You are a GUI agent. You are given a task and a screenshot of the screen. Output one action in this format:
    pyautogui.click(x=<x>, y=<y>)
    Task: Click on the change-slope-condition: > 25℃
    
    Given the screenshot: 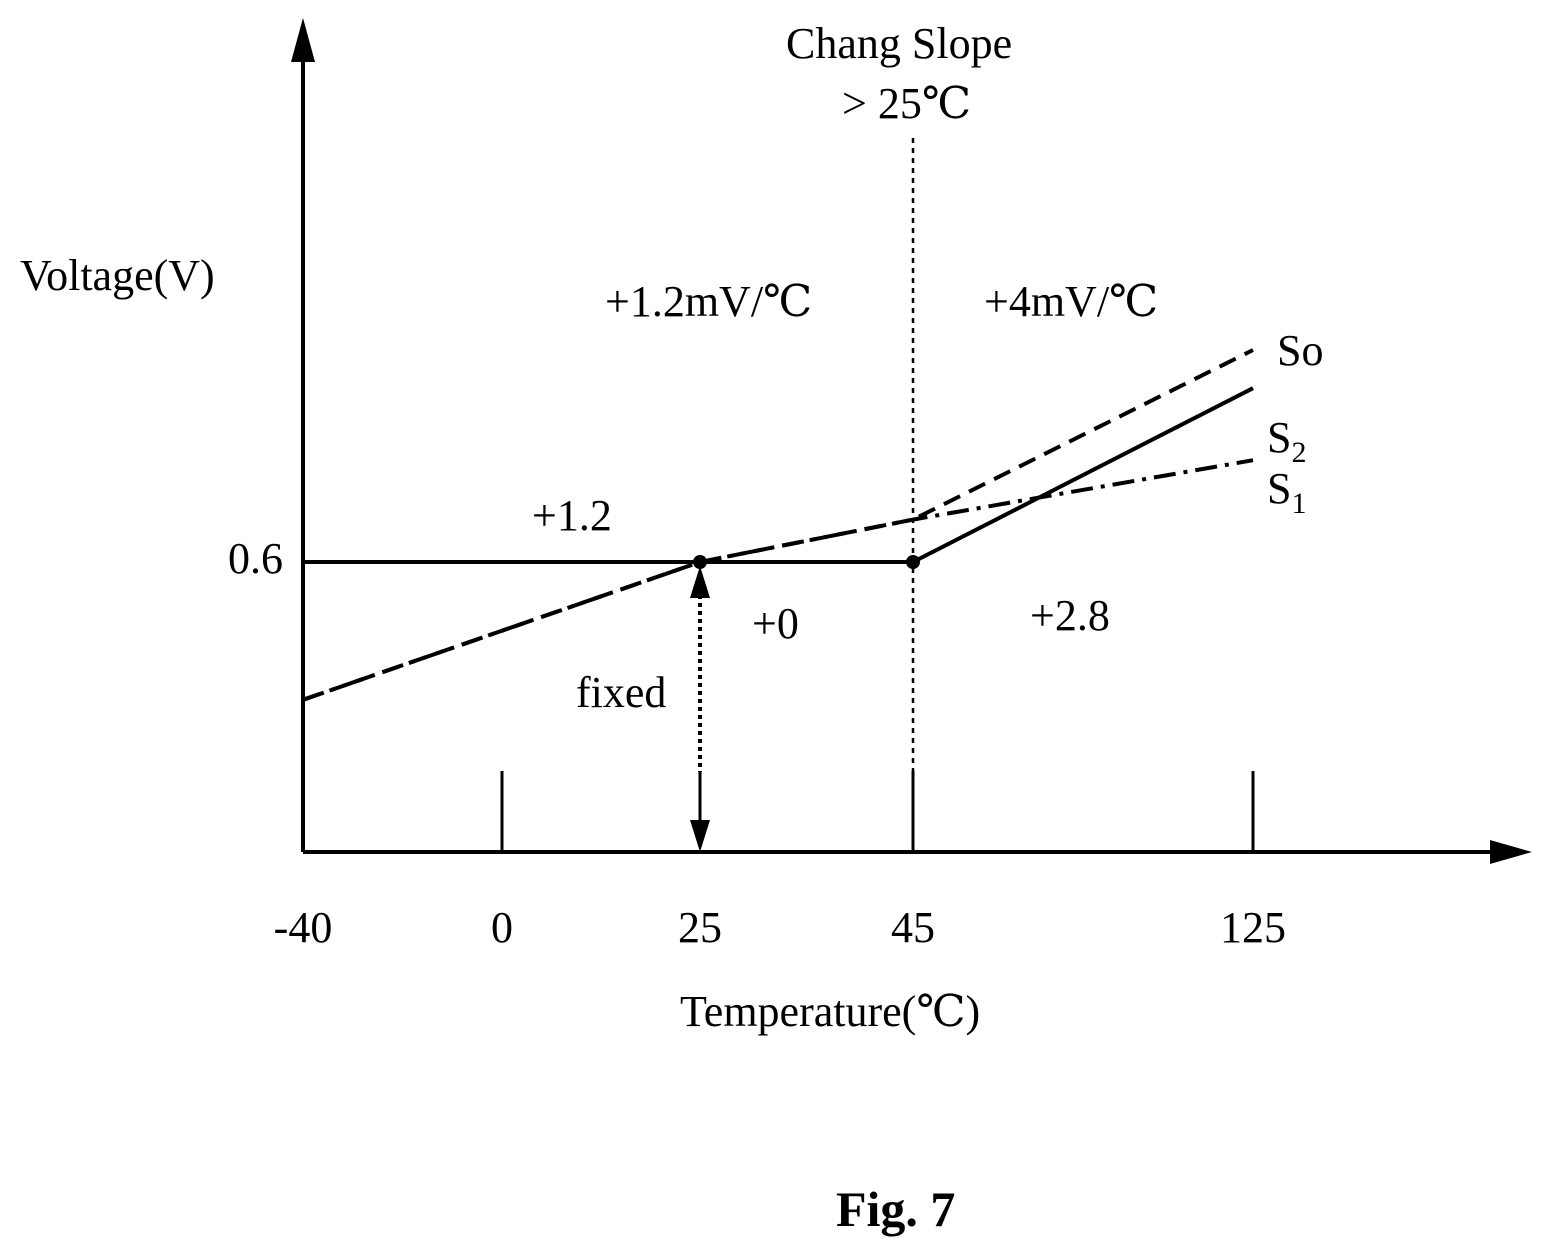 What is the action you would take?
    pyautogui.click(x=906, y=103)
    